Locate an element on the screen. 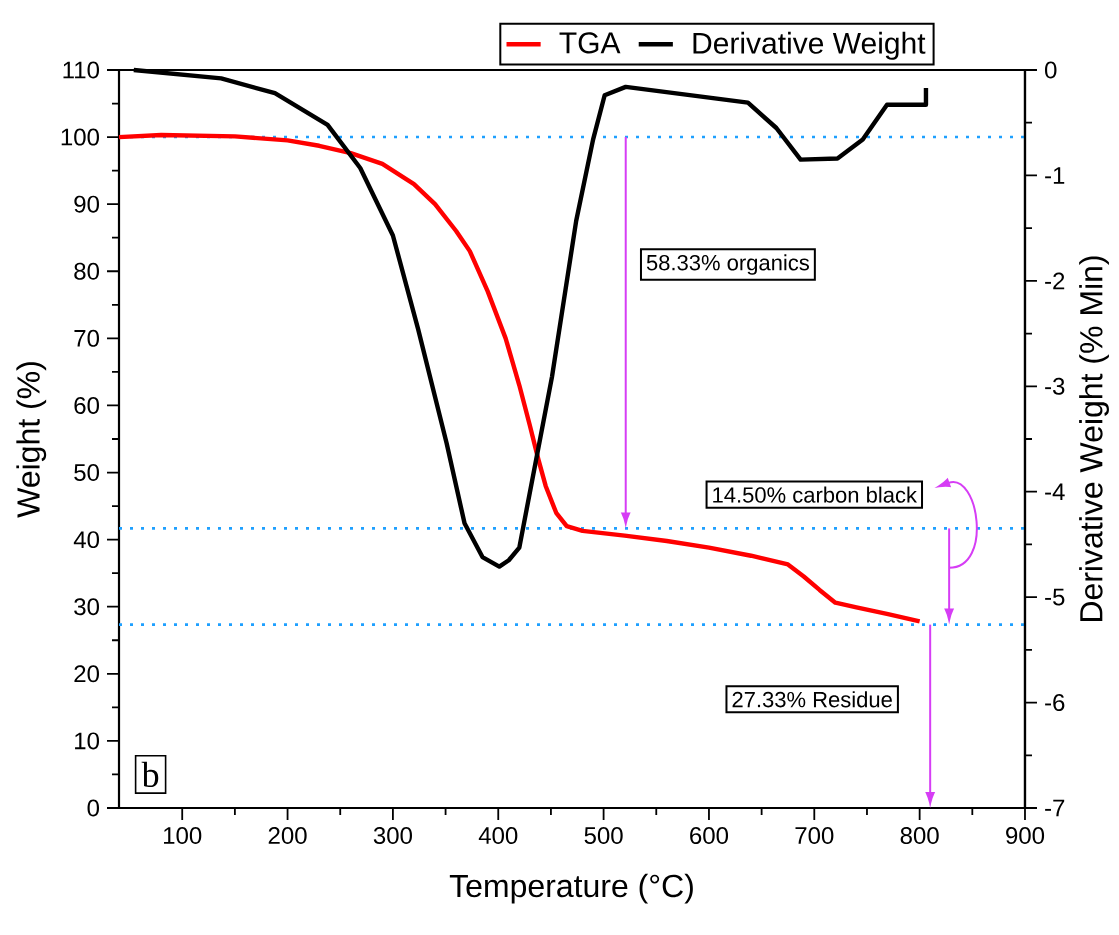  y-tick-label: 70 is located at coordinates (87, 338).